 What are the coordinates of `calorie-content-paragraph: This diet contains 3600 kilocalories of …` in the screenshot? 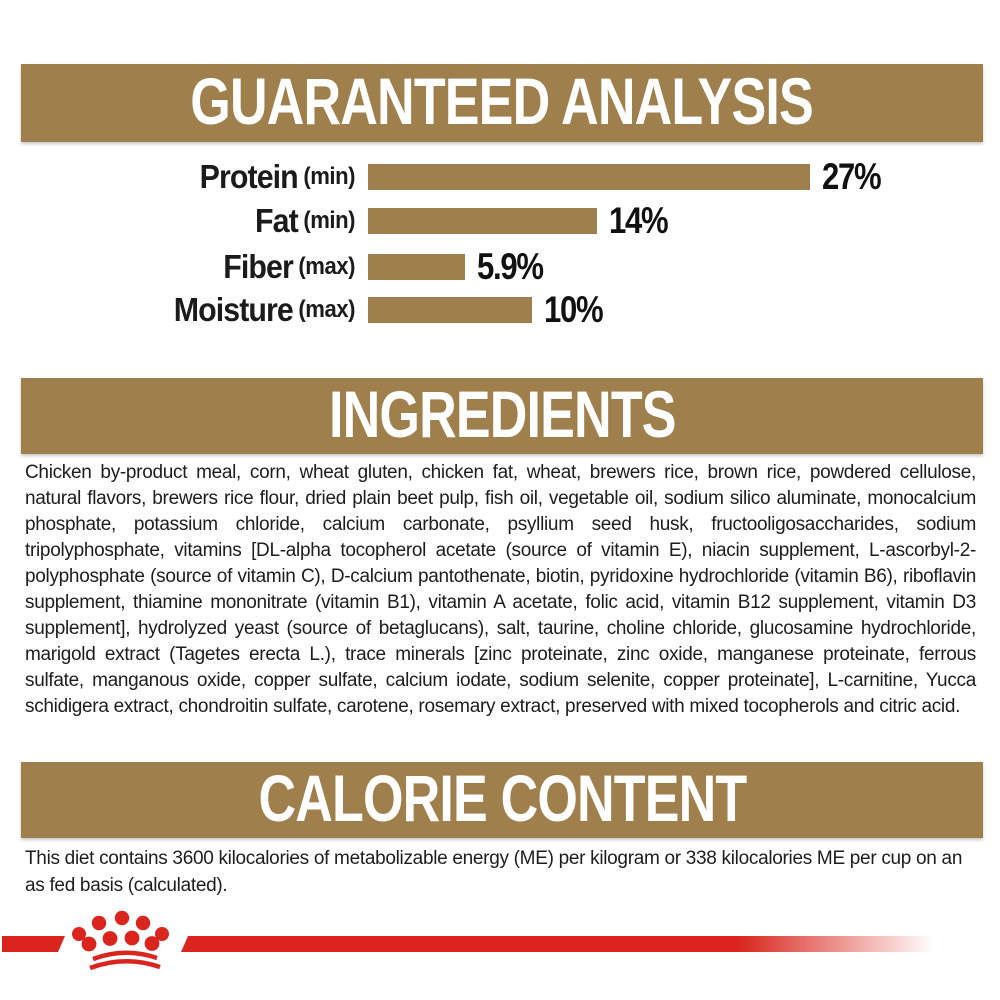 It's located at (494, 872).